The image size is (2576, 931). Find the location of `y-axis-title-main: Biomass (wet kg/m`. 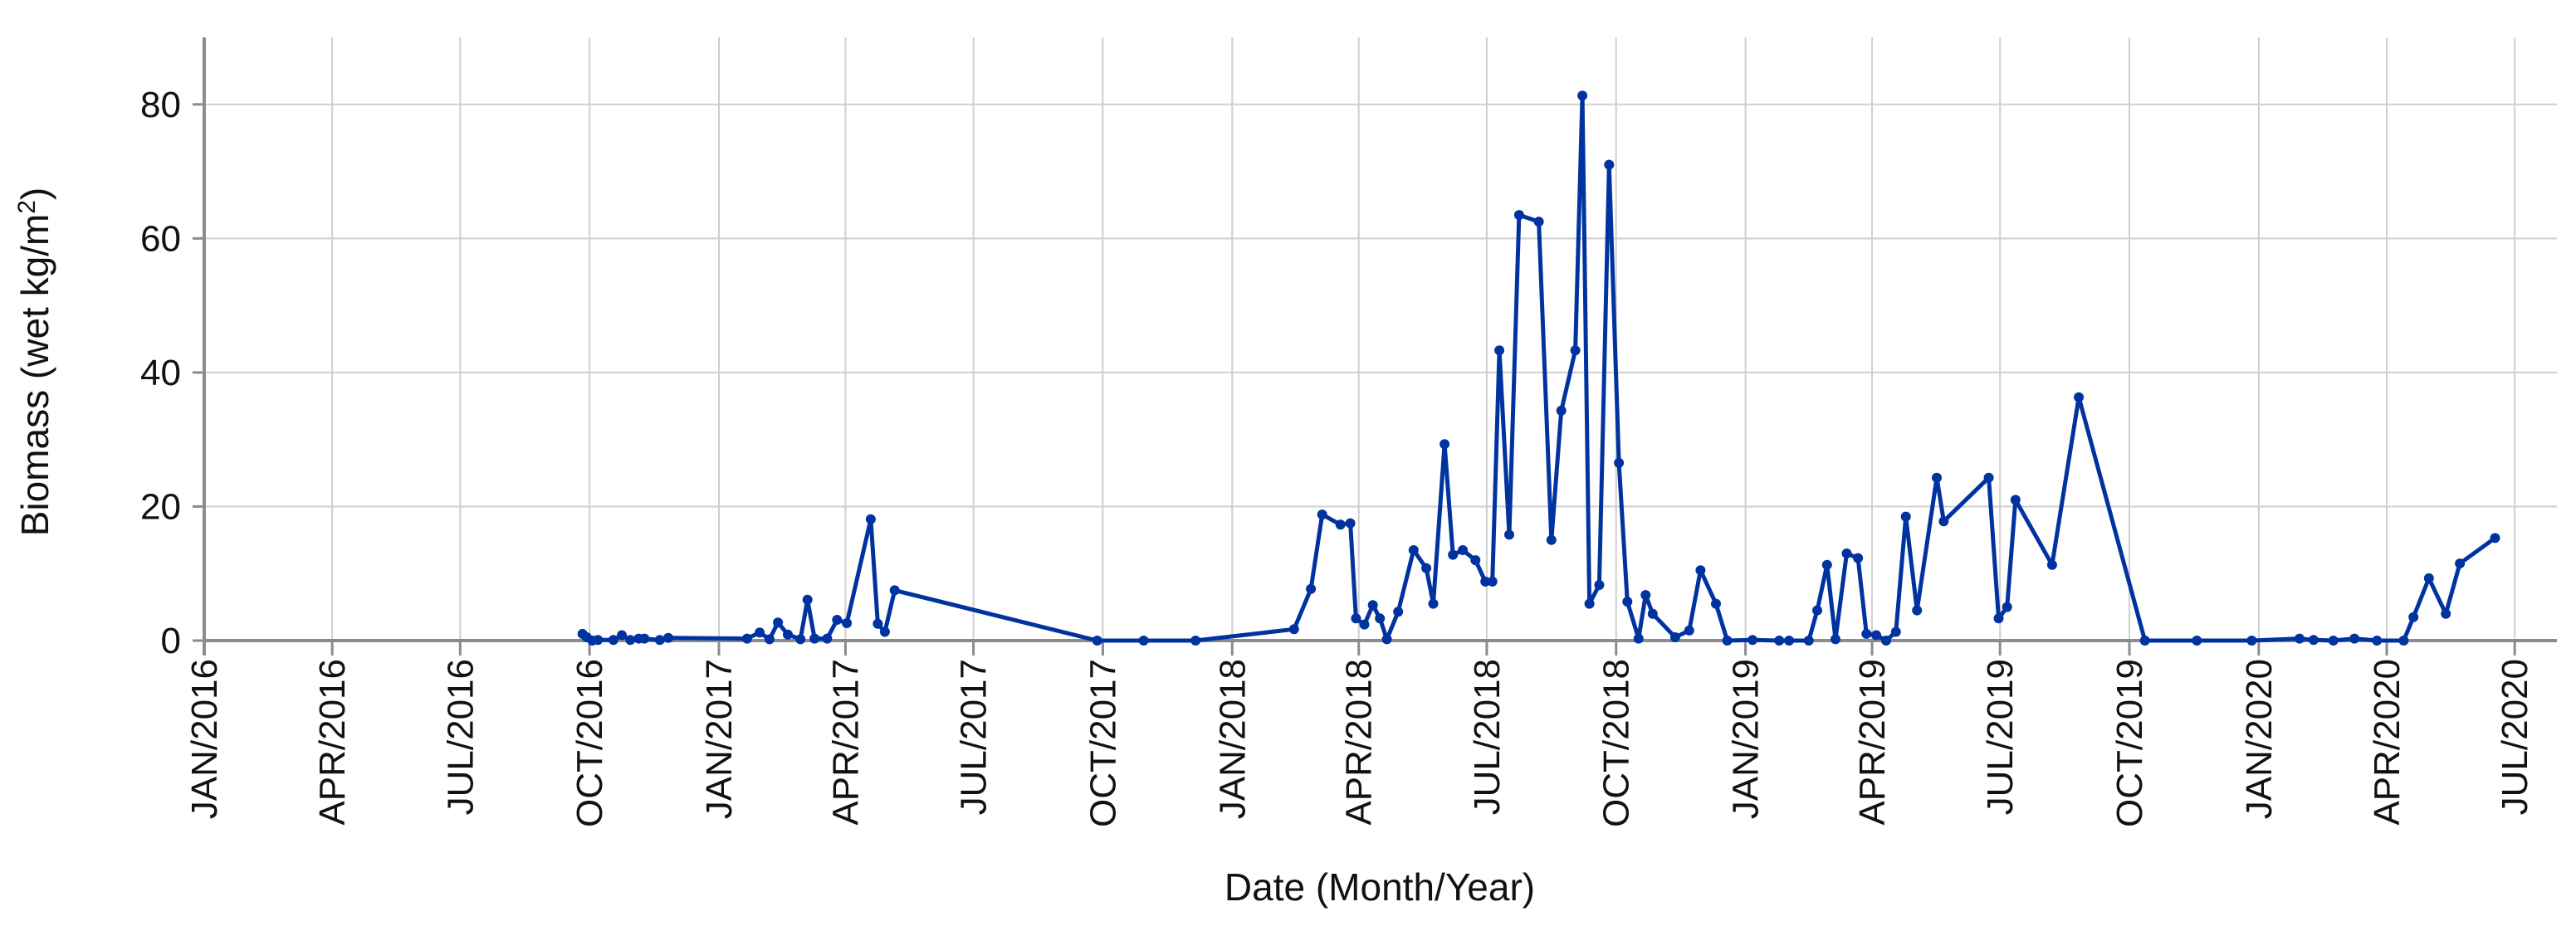

y-axis-title-main: Biomass (wet kg/m is located at coordinates (34, 375).